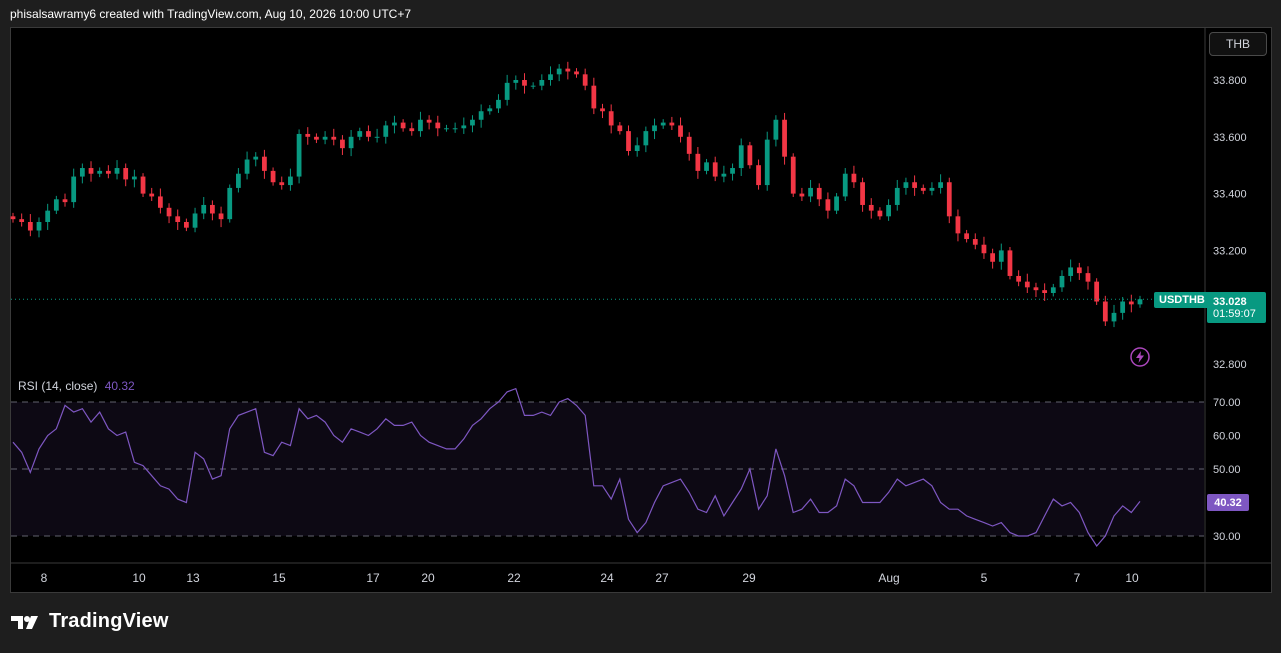 Image resolution: width=1281 pixels, height=653 pixels. What do you see at coordinates (76, 386) in the screenshot?
I see `rsi-legend: RSI (14, close) 40.32` at bounding box center [76, 386].